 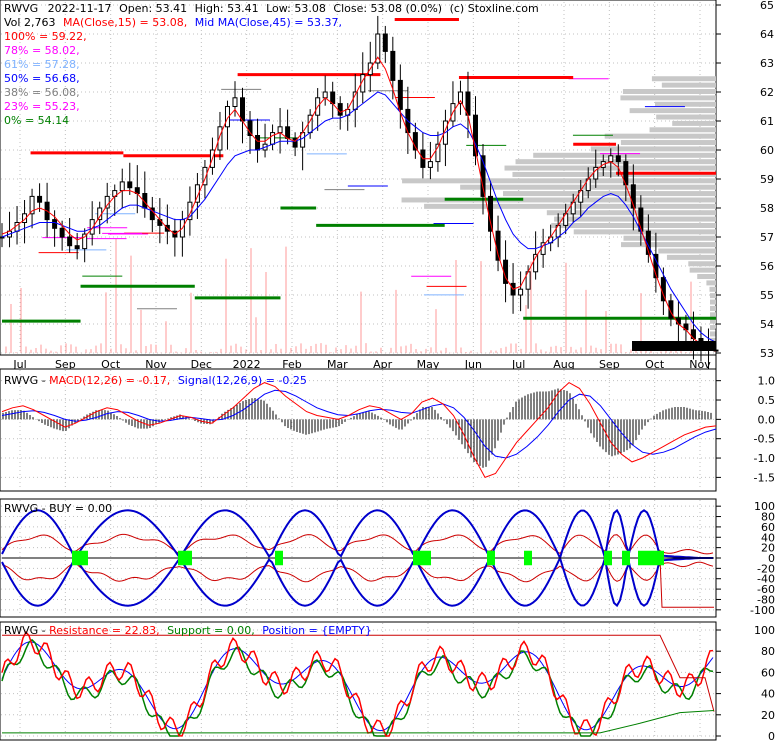 What do you see at coordinates (655, 364) in the screenshot?
I see `x-tick-label: Oct` at bounding box center [655, 364].